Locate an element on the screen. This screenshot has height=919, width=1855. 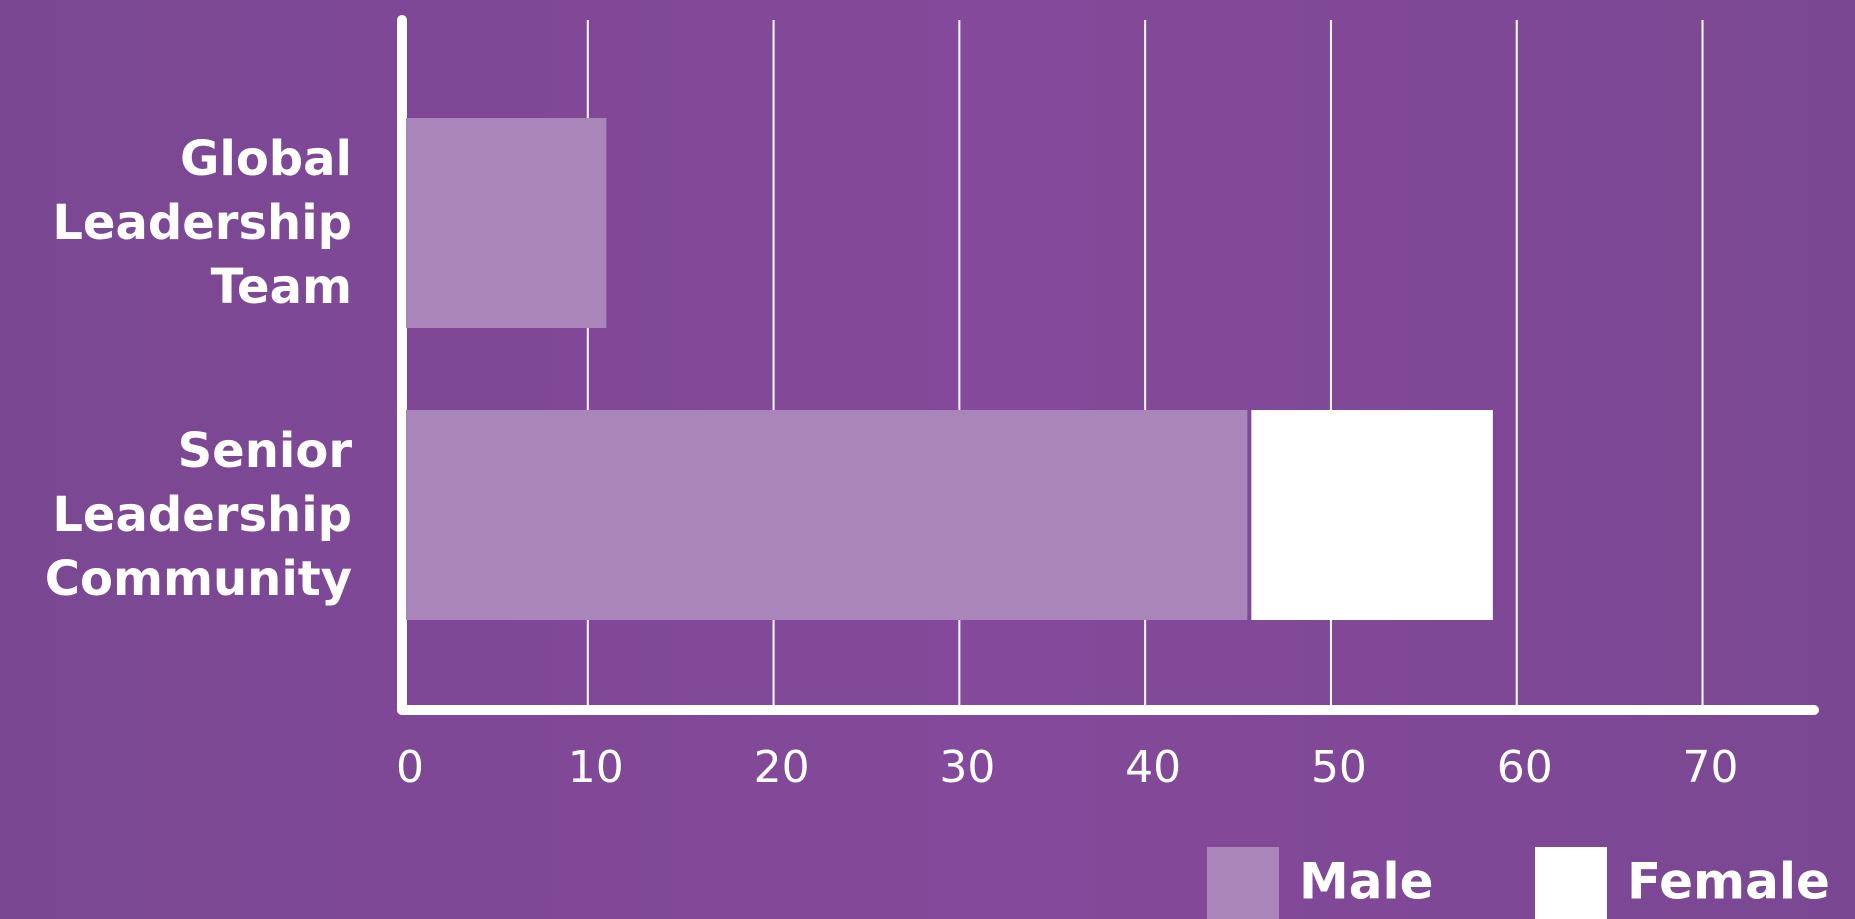
x-tick-label: 60 is located at coordinates (1525, 767).